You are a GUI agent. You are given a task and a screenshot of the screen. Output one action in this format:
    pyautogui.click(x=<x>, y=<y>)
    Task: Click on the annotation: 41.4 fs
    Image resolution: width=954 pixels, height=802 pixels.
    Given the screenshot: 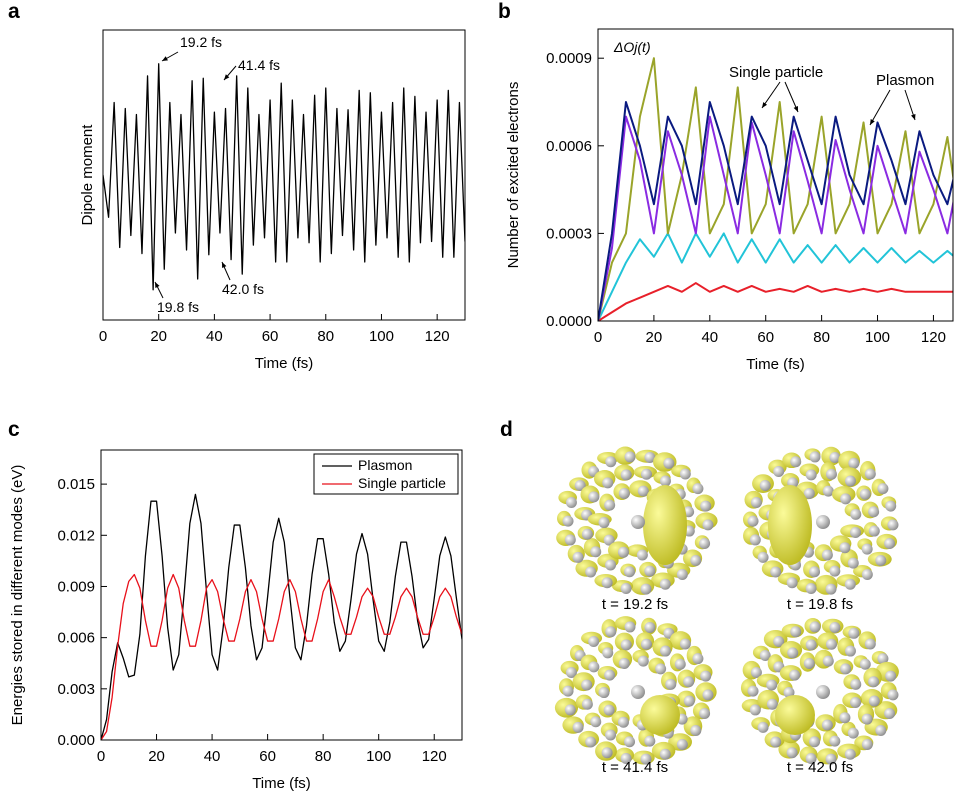 What is the action you would take?
    pyautogui.click(x=259, y=65)
    